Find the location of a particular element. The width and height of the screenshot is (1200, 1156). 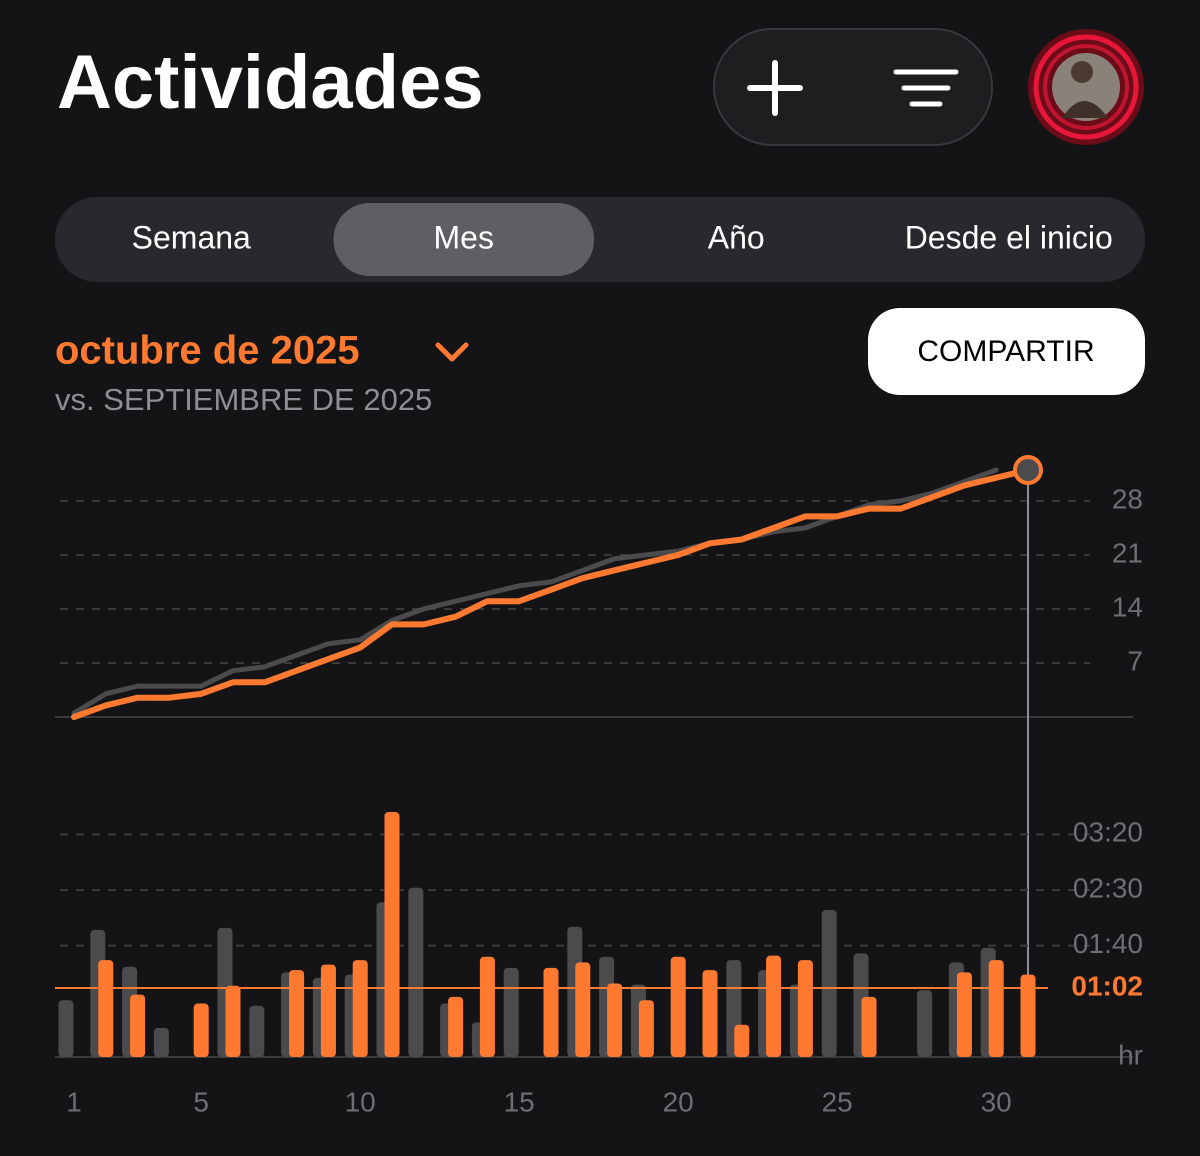

avatar-ring is located at coordinates (1086, 87).